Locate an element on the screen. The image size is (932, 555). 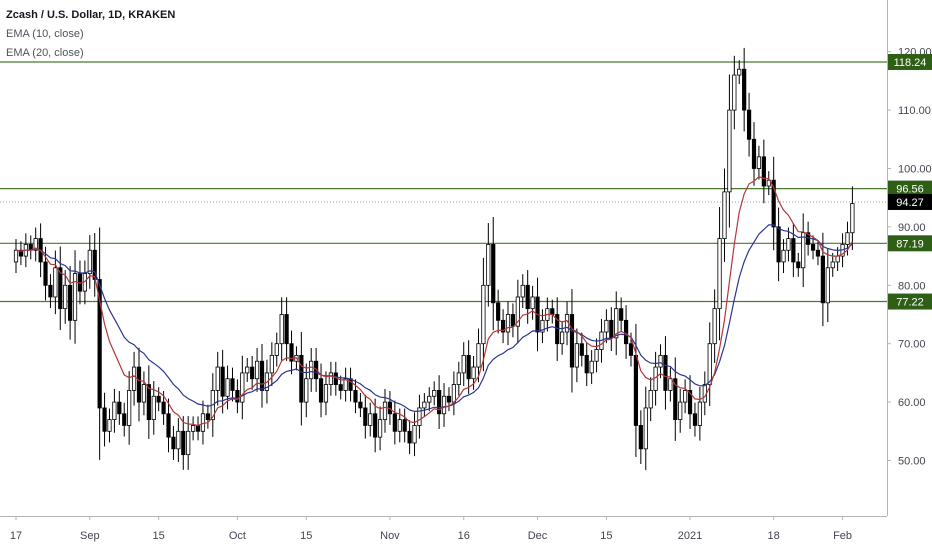
level-price-label: 77.22 is located at coordinates (910, 303).